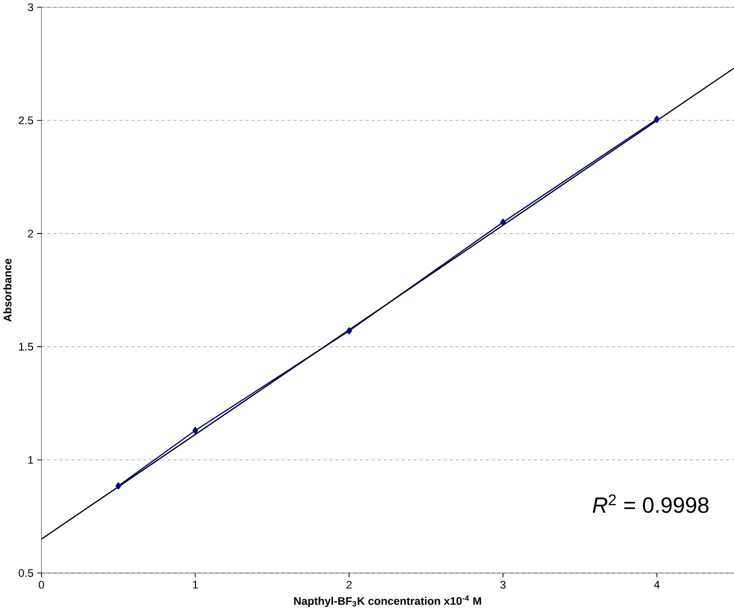 This screenshot has width=734, height=610. What do you see at coordinates (650, 503) in the screenshot?
I see `annotation: R$^{2}$ = 0.9998` at bounding box center [650, 503].